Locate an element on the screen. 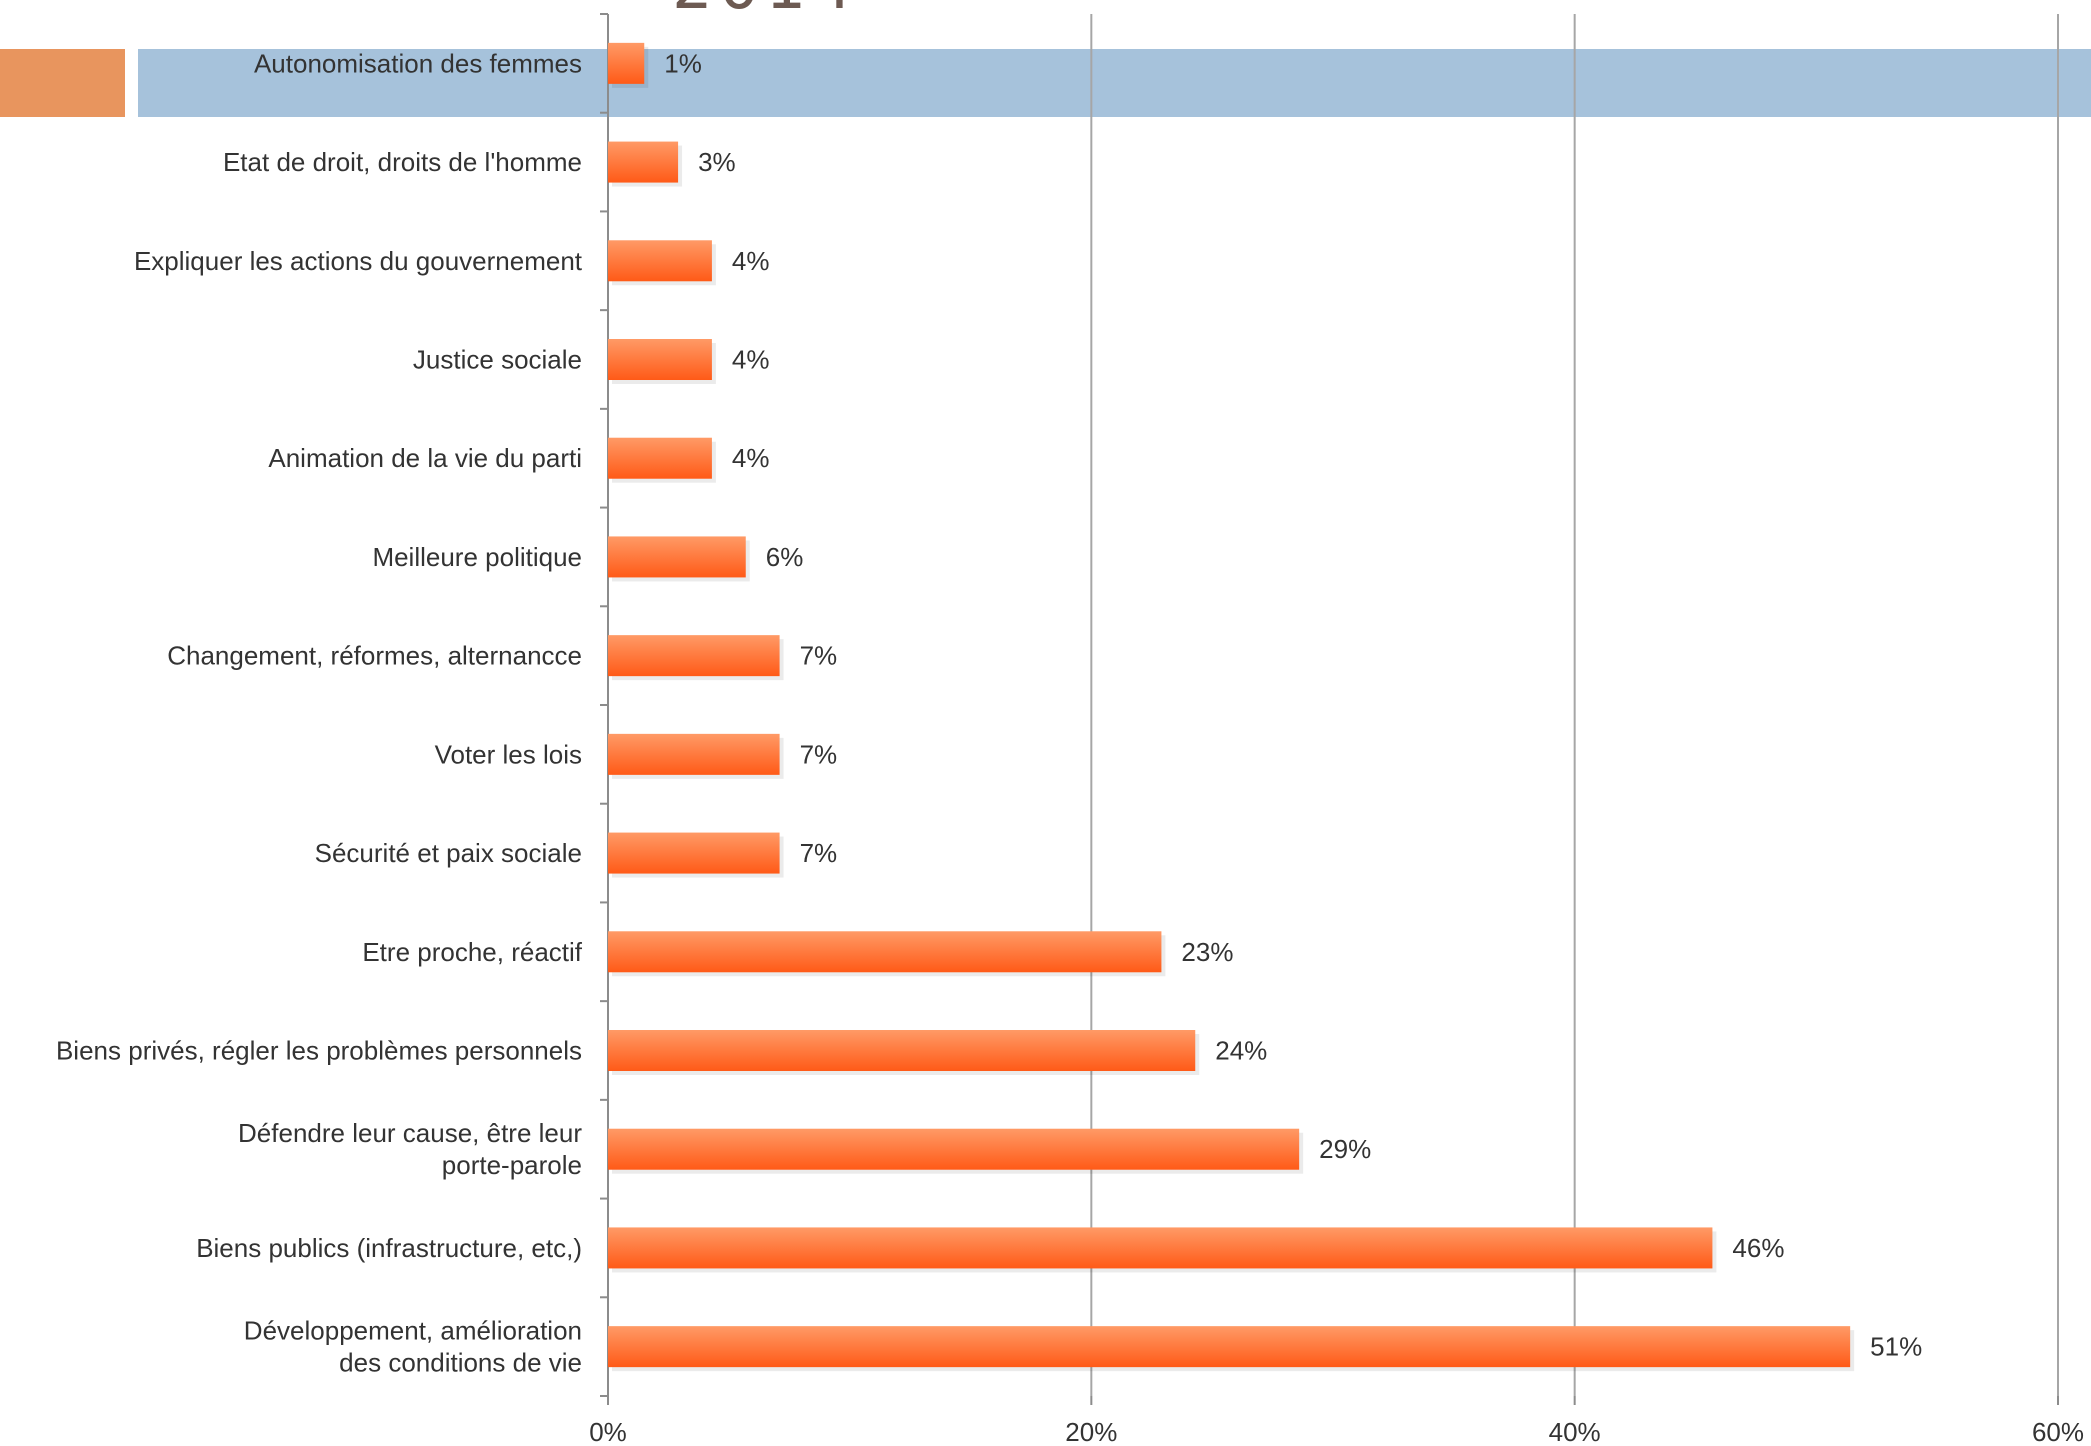 This screenshot has width=2091, height=1446. category-label: Voter les lois is located at coordinates (508, 754).